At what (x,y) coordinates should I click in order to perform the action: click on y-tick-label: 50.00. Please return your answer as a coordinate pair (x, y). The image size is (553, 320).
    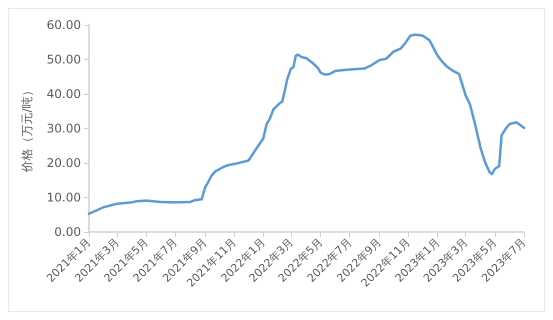
    Looking at the image, I should click on (63, 59).